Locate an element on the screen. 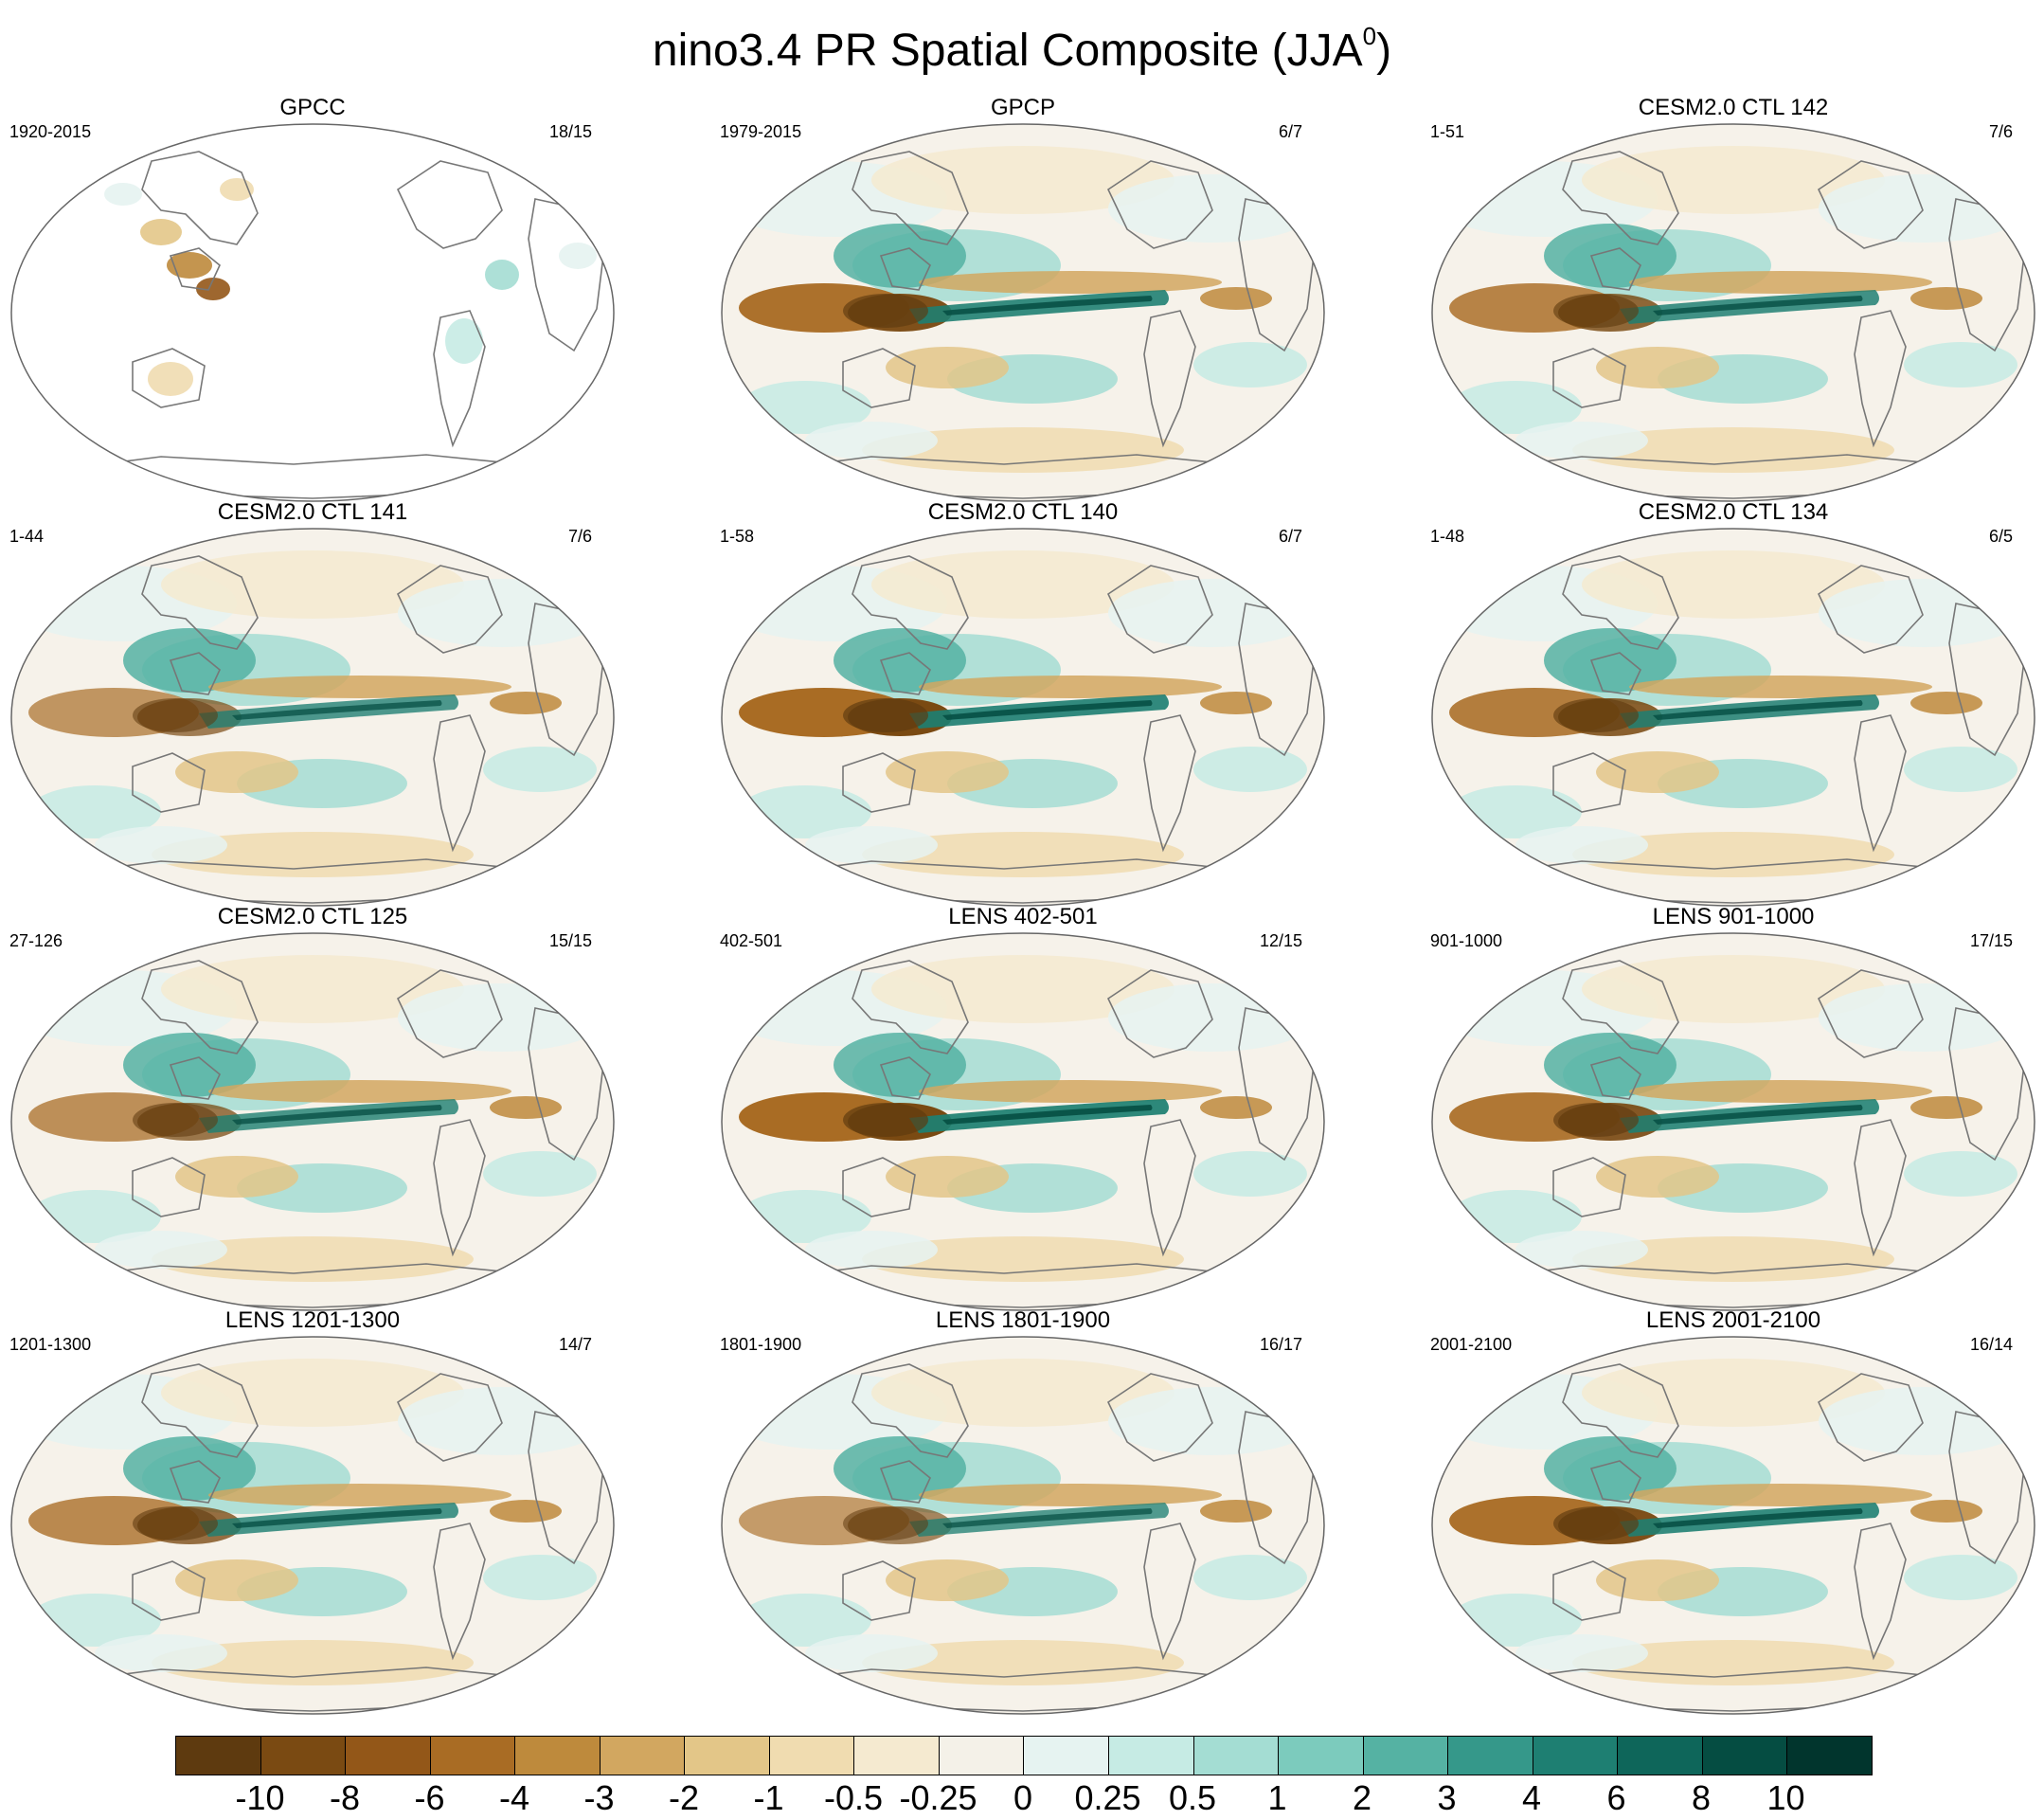 This screenshot has width=2044, height=1820. panel-title: CESM2.0 CTL 142 is located at coordinates (1733, 107).